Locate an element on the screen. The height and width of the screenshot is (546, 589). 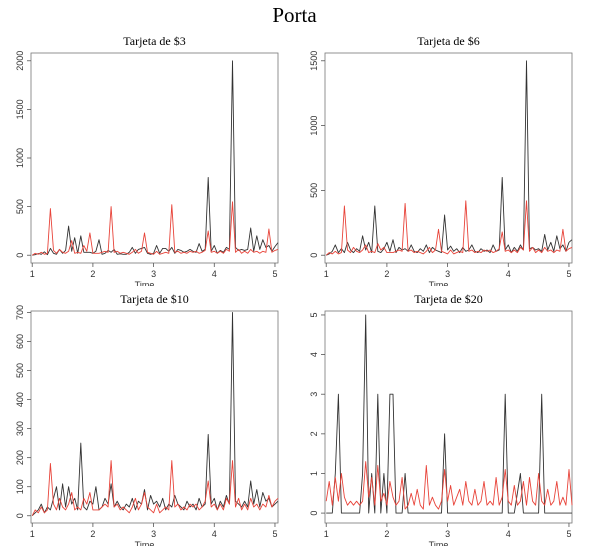
y-tick-label: 3 is located at coordinates (314, 394).